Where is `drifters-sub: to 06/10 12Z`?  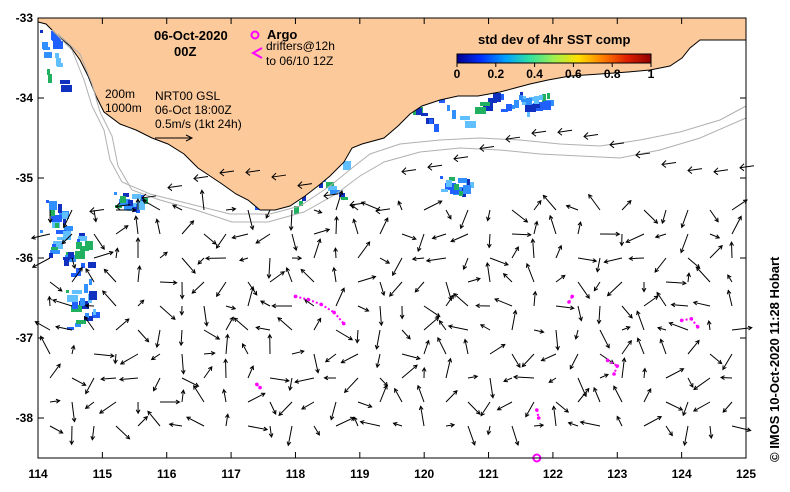 drifters-sub: to 06/10 12Z is located at coordinates (299, 61).